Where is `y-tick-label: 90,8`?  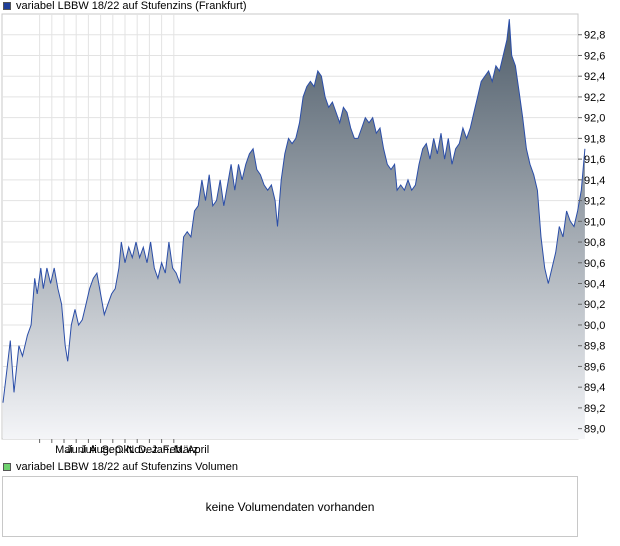 y-tick-label: 90,8 is located at coordinates (594, 243).